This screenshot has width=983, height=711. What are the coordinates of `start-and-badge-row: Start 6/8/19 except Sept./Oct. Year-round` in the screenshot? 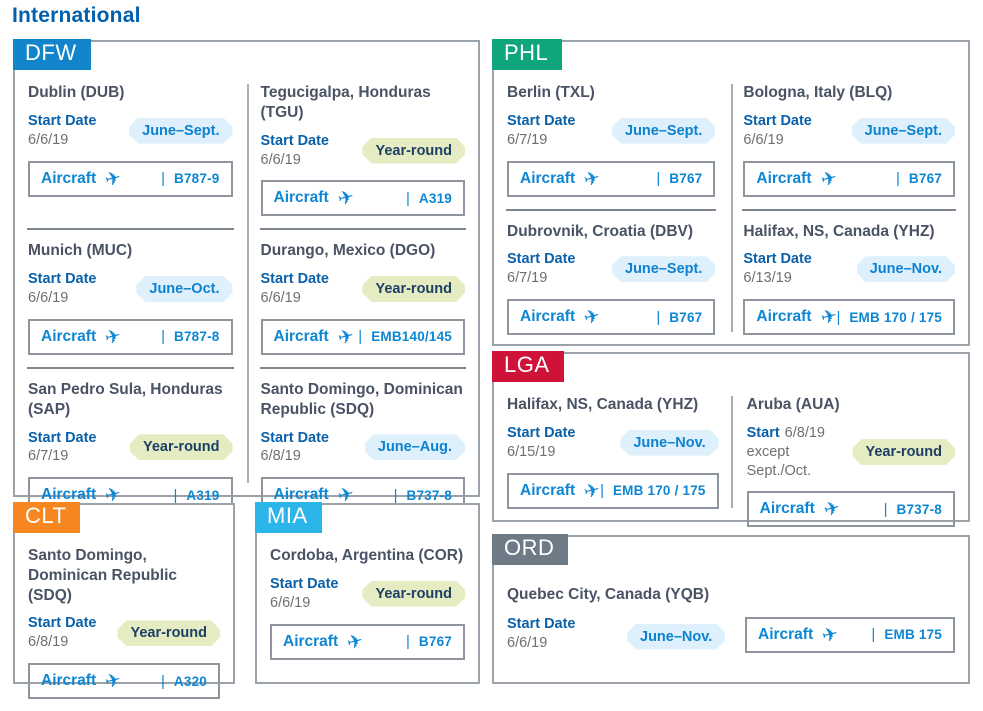 It's located at (851, 452).